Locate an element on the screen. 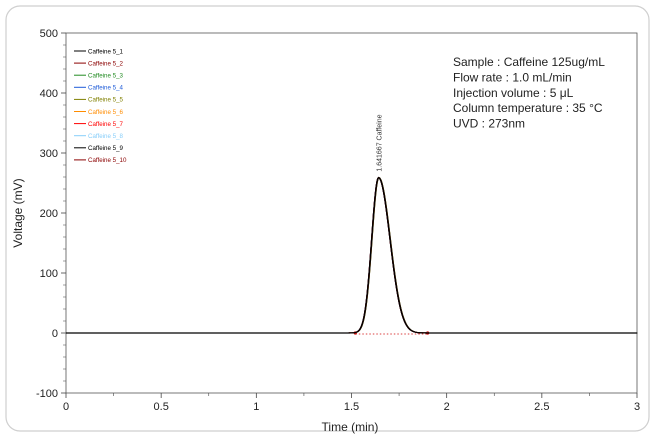 Image resolution: width=652 pixels, height=442 pixels. y-tick-label: 300 is located at coordinates (49, 154).